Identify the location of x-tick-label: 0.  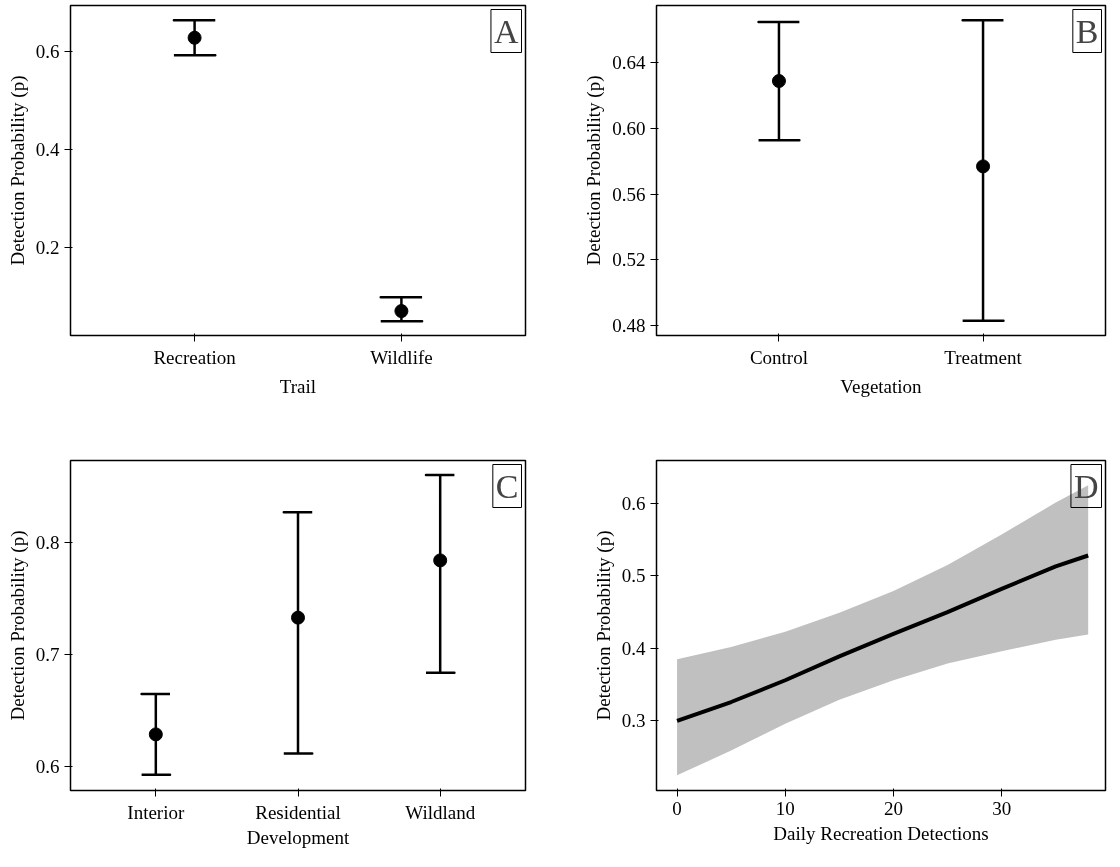
(677, 808).